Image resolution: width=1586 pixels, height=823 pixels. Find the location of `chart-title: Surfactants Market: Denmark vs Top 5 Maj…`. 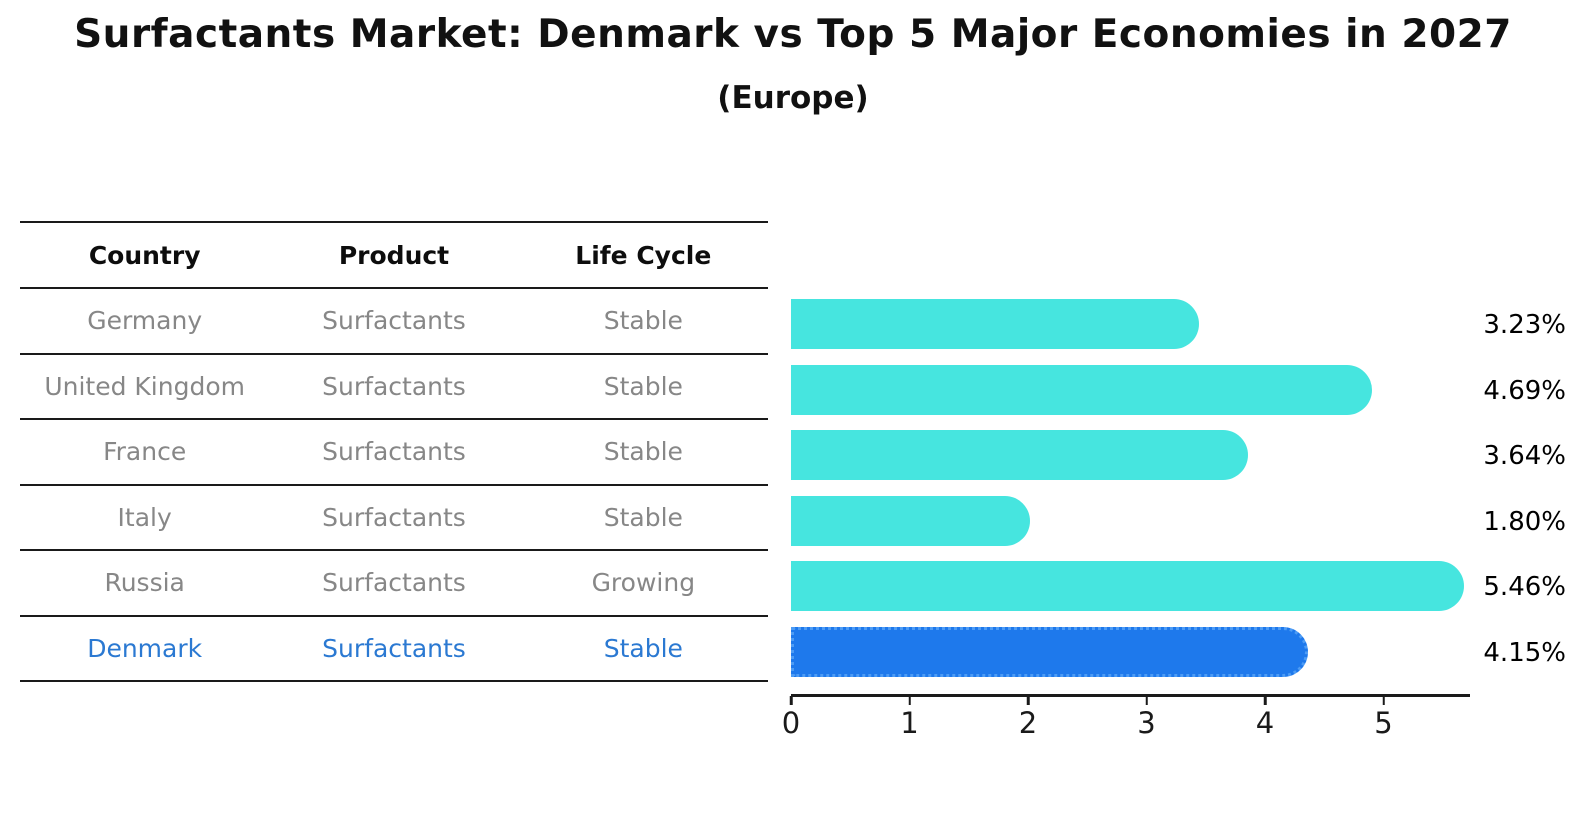

chart-title: Surfactants Market: Denmark vs Top 5 Maj… is located at coordinates (793, 34).